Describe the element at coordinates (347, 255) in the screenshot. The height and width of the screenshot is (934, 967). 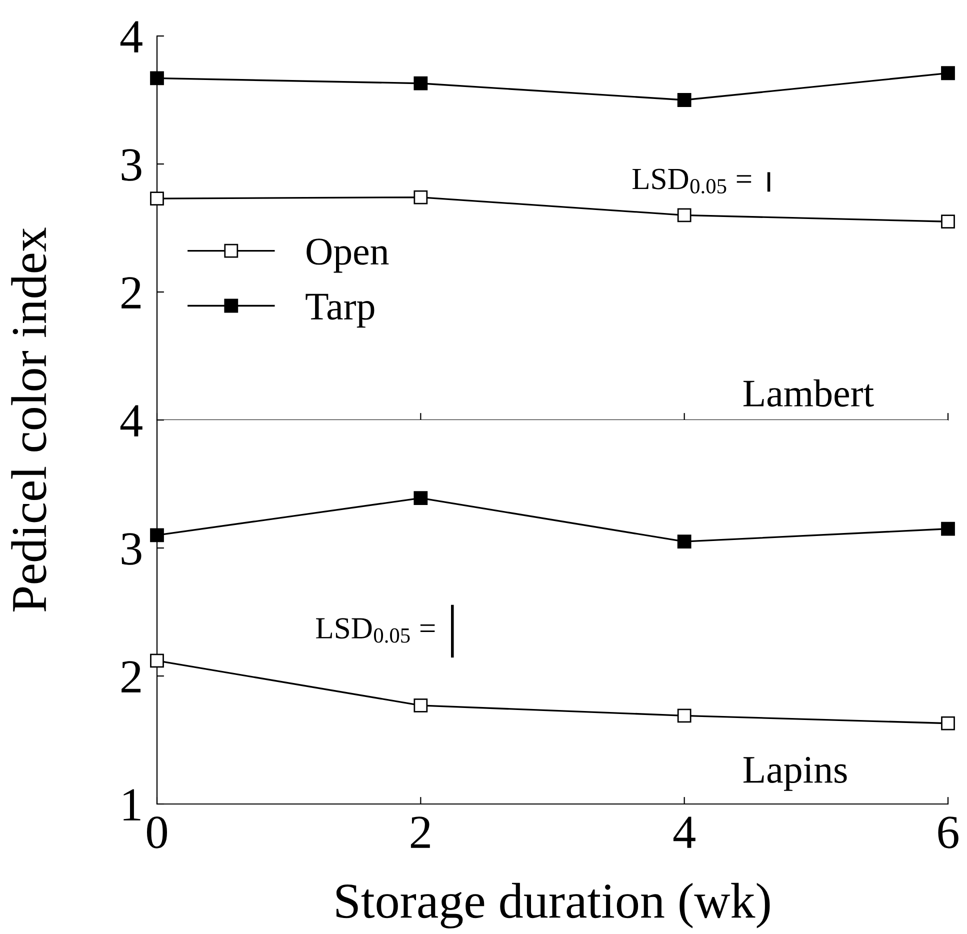
I see `legend-label: Open` at that location.